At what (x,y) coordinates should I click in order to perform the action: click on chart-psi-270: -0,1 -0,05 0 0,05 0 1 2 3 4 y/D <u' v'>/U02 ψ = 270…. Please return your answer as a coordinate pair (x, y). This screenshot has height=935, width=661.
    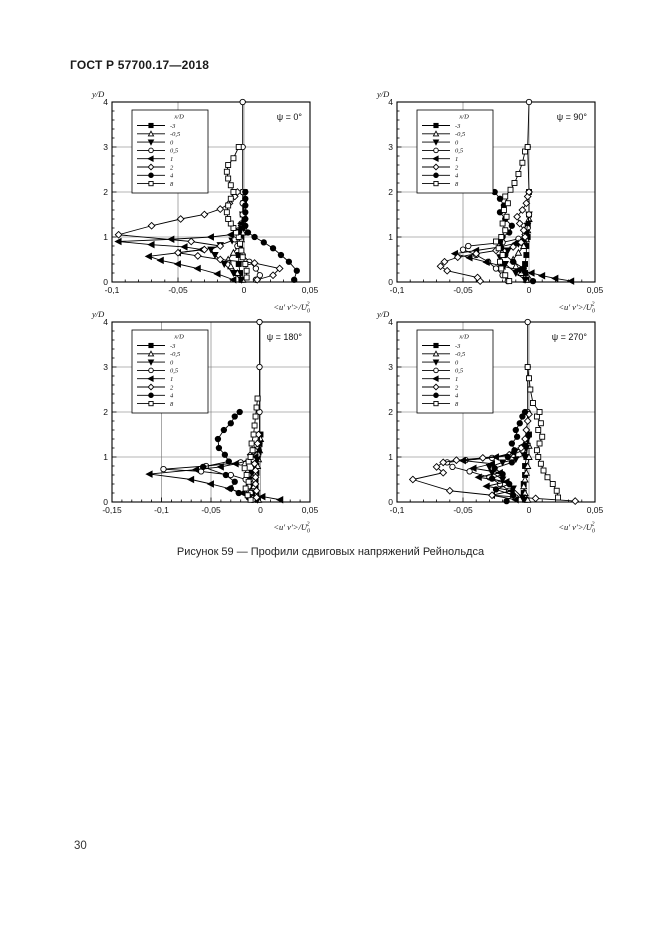
    Looking at the image, I should click on (480, 420).